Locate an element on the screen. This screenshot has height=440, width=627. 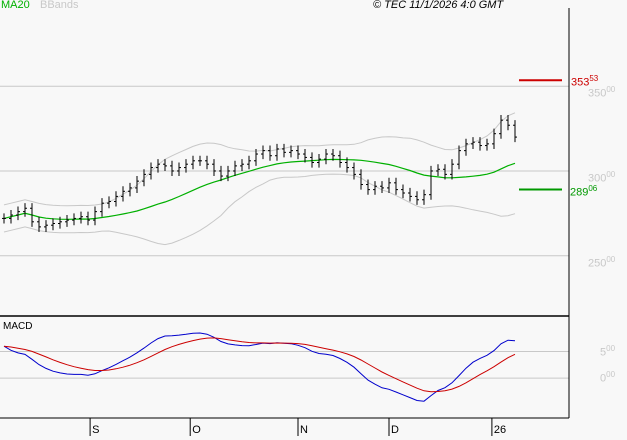
x-tick-label: D is located at coordinates (395, 430).